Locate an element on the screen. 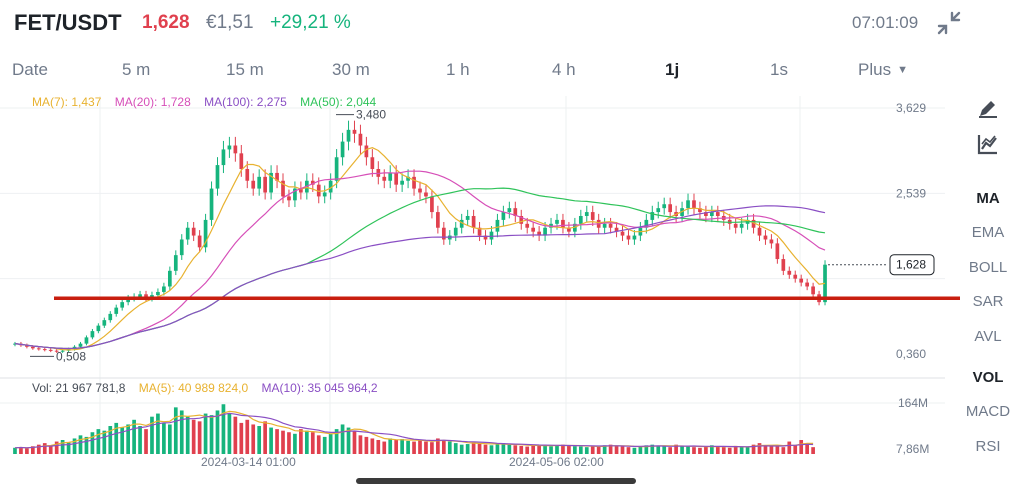 The image size is (1024, 489). pair-title: FET/USDT is located at coordinates (68, 22).